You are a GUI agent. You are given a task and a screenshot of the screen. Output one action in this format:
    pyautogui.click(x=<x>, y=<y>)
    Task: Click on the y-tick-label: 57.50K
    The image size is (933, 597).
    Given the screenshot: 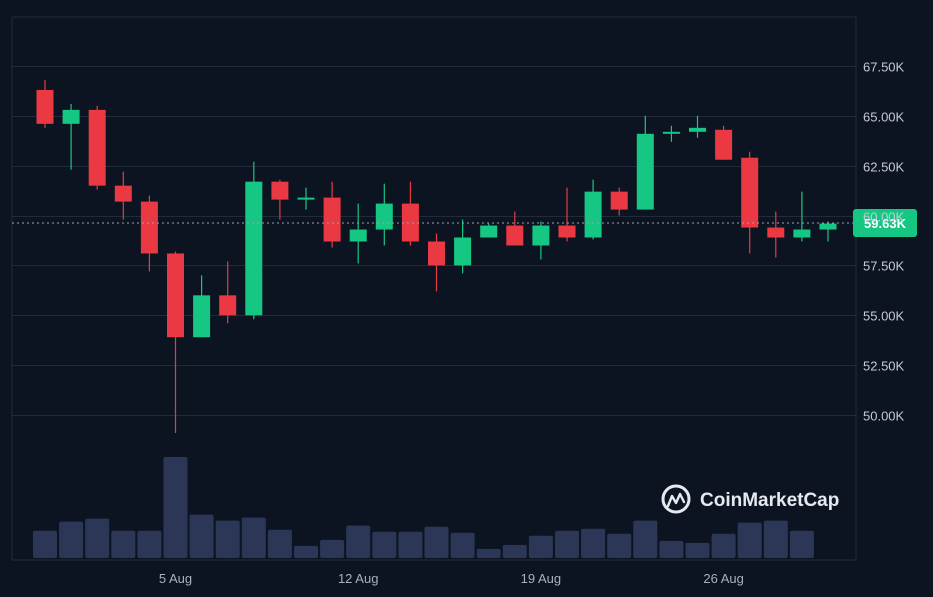 What is the action you would take?
    pyautogui.click(x=884, y=266)
    